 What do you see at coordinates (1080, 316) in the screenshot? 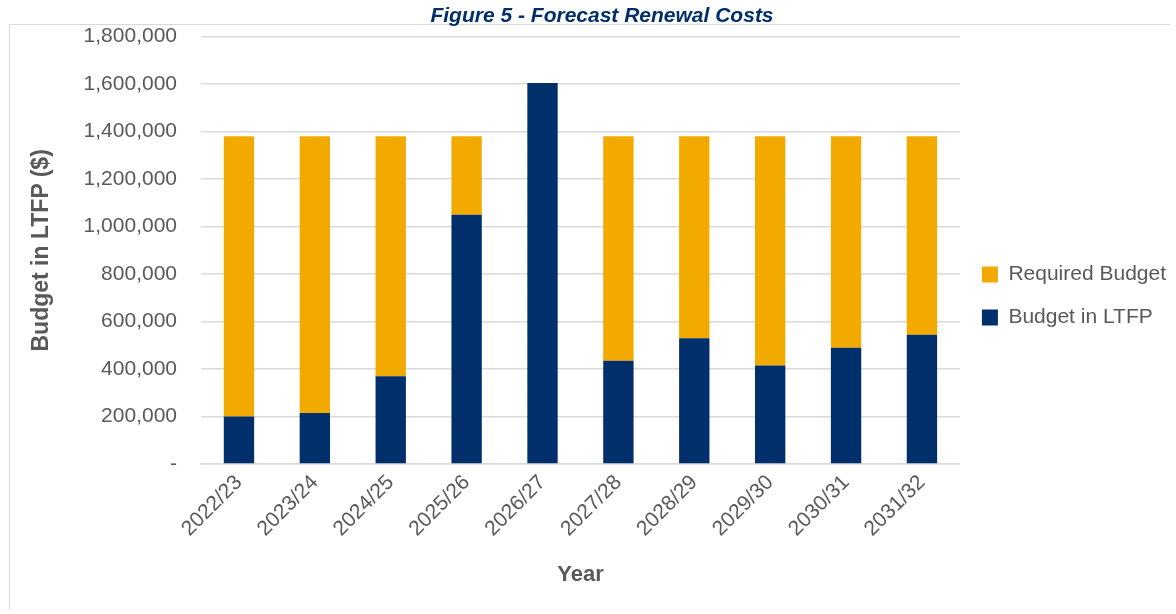
I see `legend-label: Budget in LTFP` at bounding box center [1080, 316].